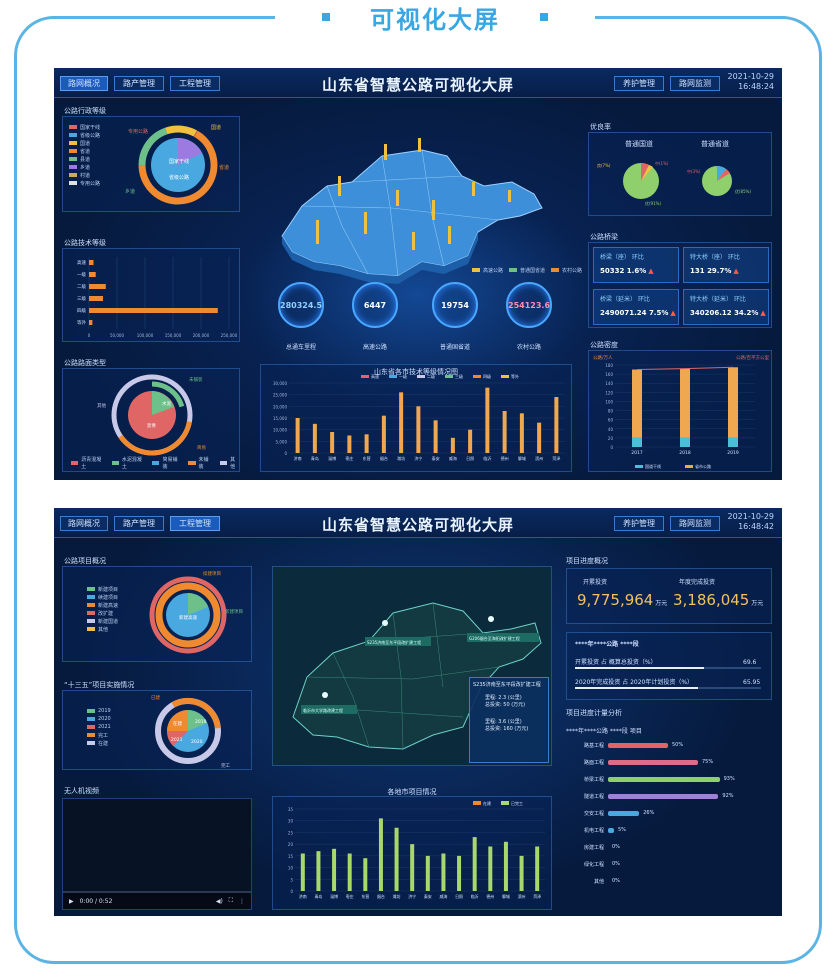 Image resolution: width=836 pixels, height=978 pixels. What do you see at coordinates (609, 383) in the screenshot?
I see `y-tick: 140` at bounding box center [609, 383].